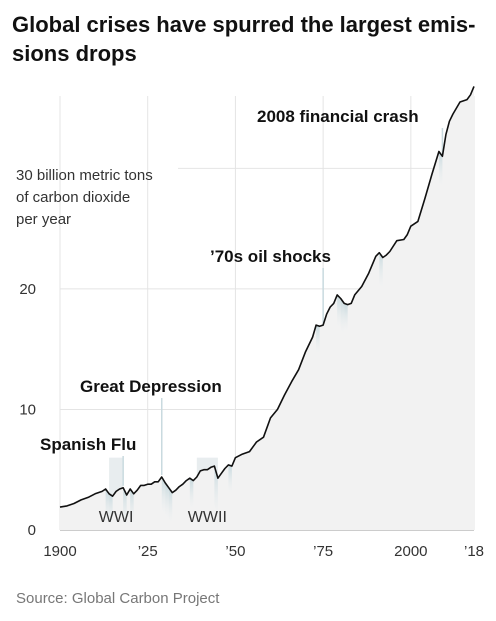  What do you see at coordinates (118, 598) in the screenshot?
I see `source-note: Source: Global Carbon Project` at bounding box center [118, 598].